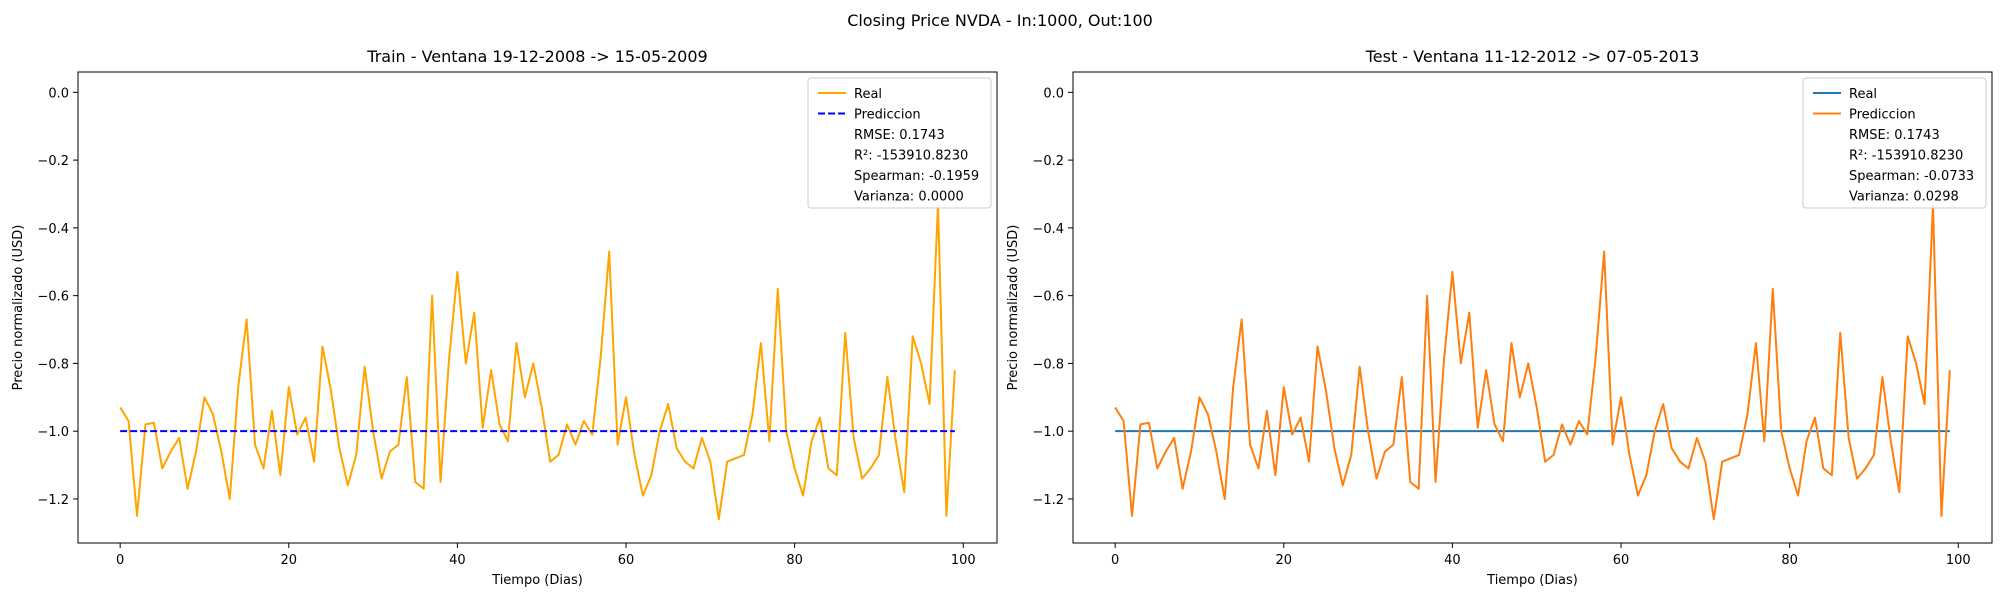 This screenshot has width=2000, height=600. I want to click on chart-title: Train - Ventana 19-12-2008 -> 15-05-2009, so click(536, 56).